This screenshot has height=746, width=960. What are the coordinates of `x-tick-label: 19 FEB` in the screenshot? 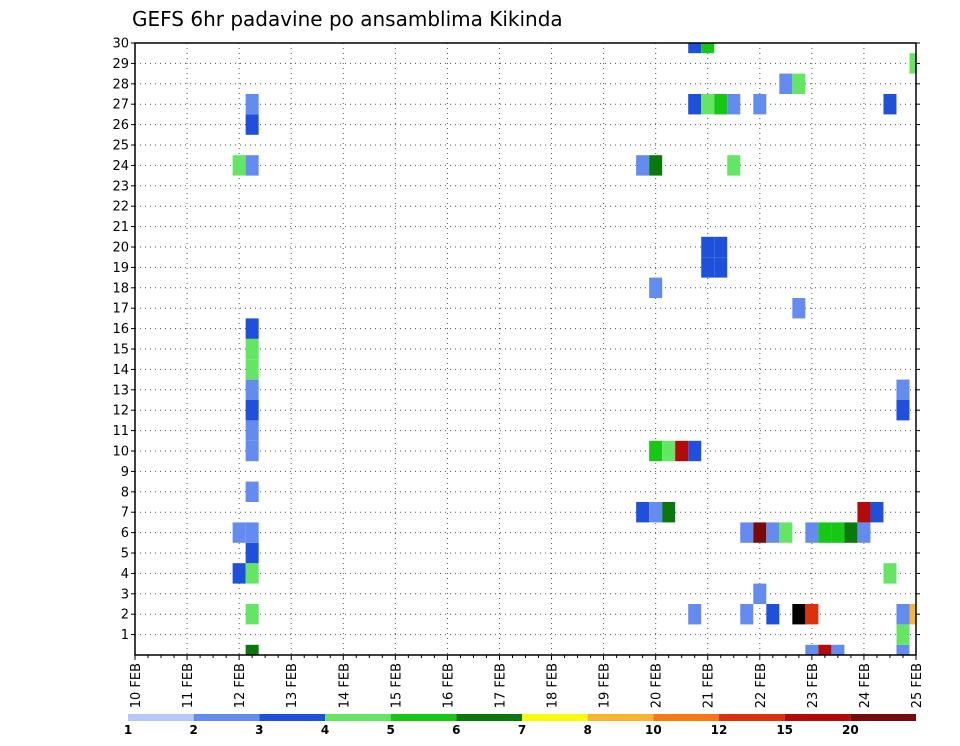 It's located at (605, 685).